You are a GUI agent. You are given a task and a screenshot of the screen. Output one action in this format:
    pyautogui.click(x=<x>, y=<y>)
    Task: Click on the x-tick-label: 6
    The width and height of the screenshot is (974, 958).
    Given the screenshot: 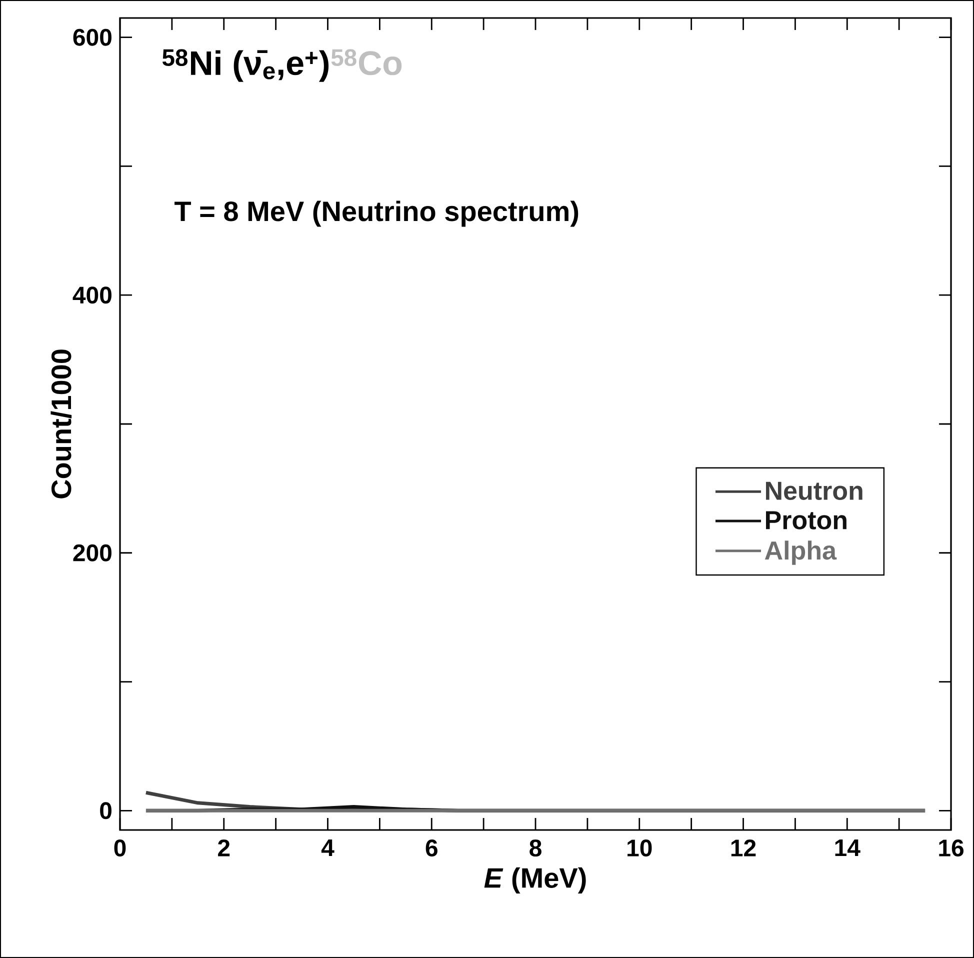 What is the action you would take?
    pyautogui.click(x=432, y=848)
    